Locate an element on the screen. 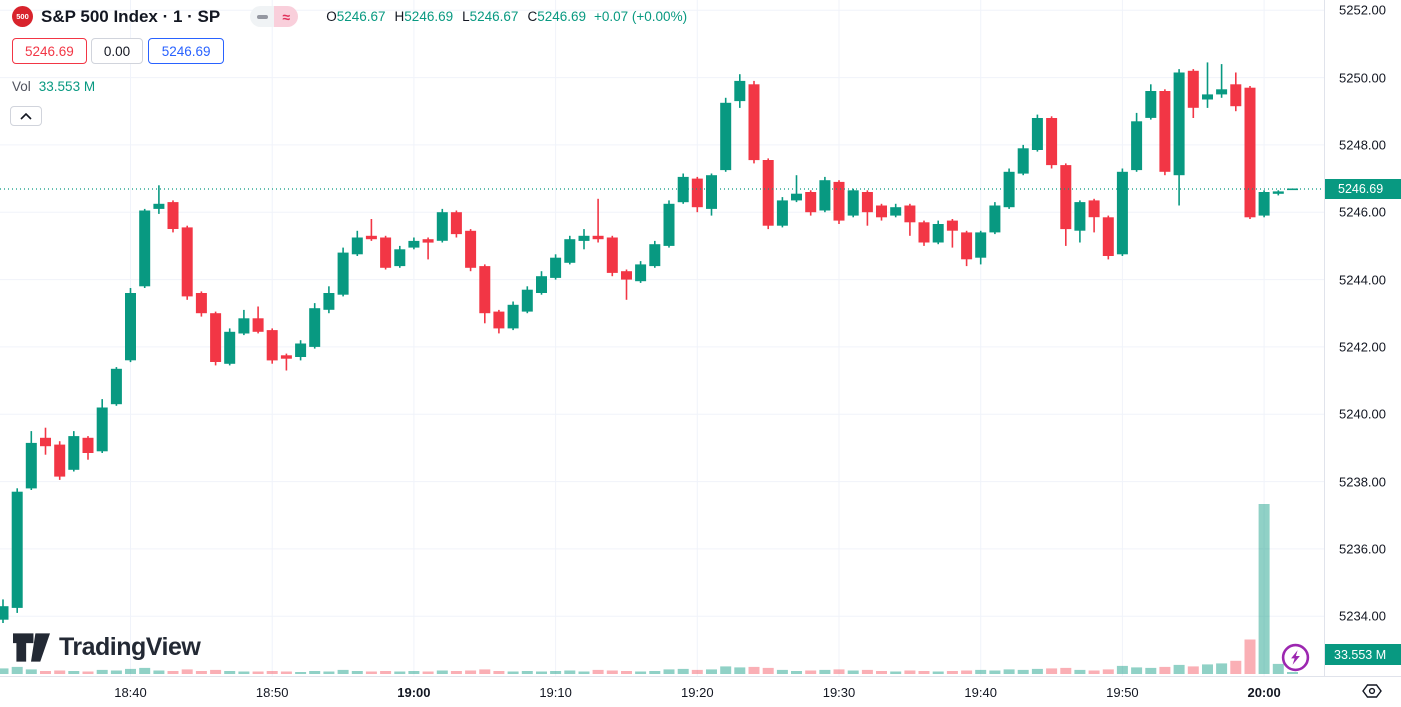  tradingview-watermark: TradingView is located at coordinates (107, 647).